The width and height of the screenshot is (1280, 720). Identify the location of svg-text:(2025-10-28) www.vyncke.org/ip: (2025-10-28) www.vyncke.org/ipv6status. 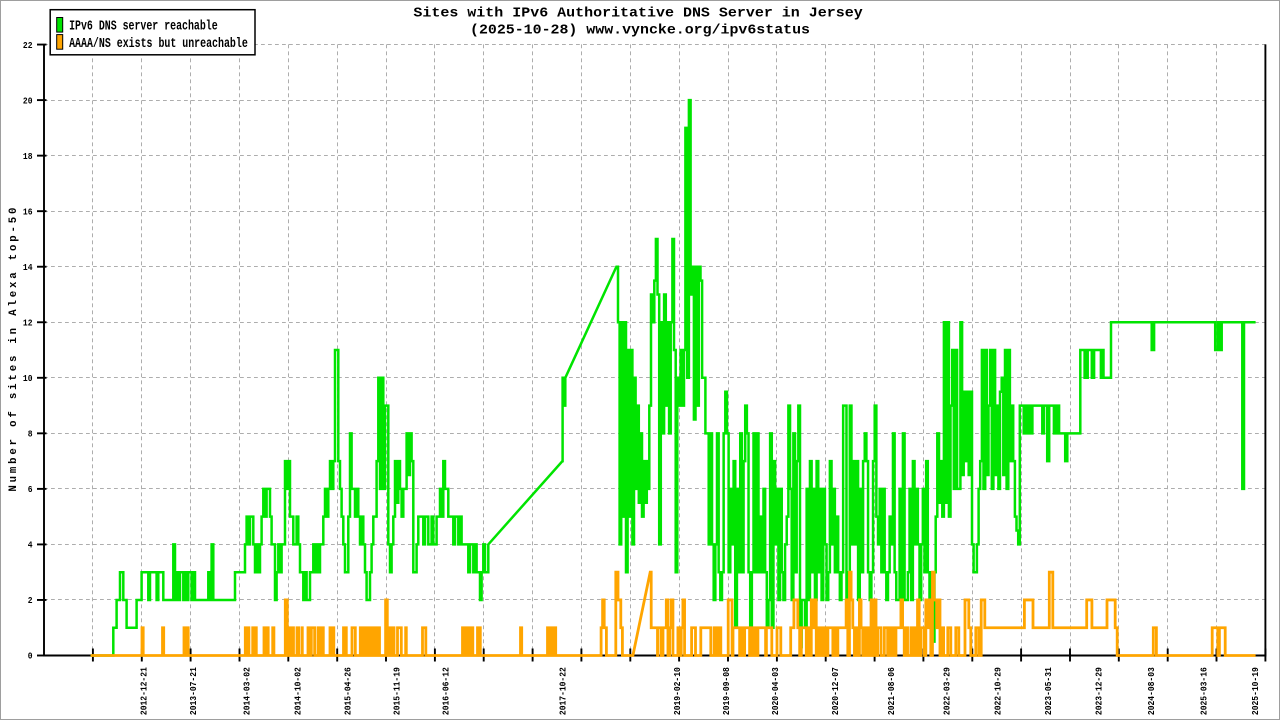
(640, 30).